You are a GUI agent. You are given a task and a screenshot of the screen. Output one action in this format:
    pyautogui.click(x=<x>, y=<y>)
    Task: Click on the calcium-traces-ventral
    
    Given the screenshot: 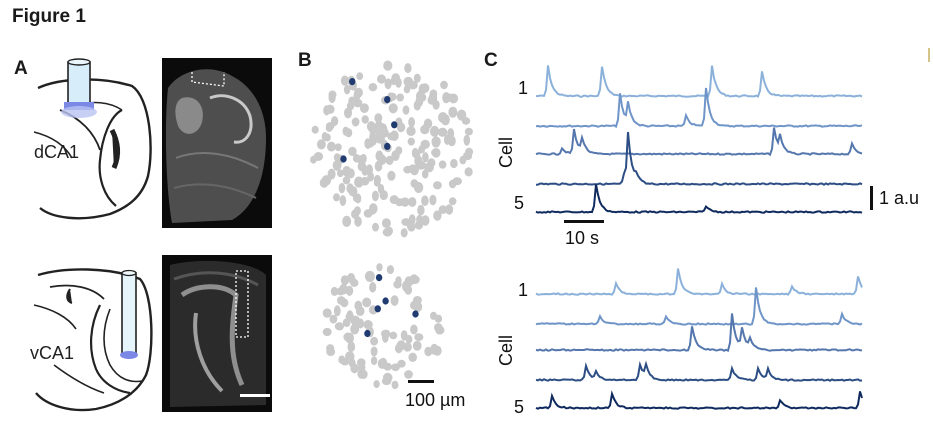 What is the action you would take?
    pyautogui.click(x=699, y=339)
    